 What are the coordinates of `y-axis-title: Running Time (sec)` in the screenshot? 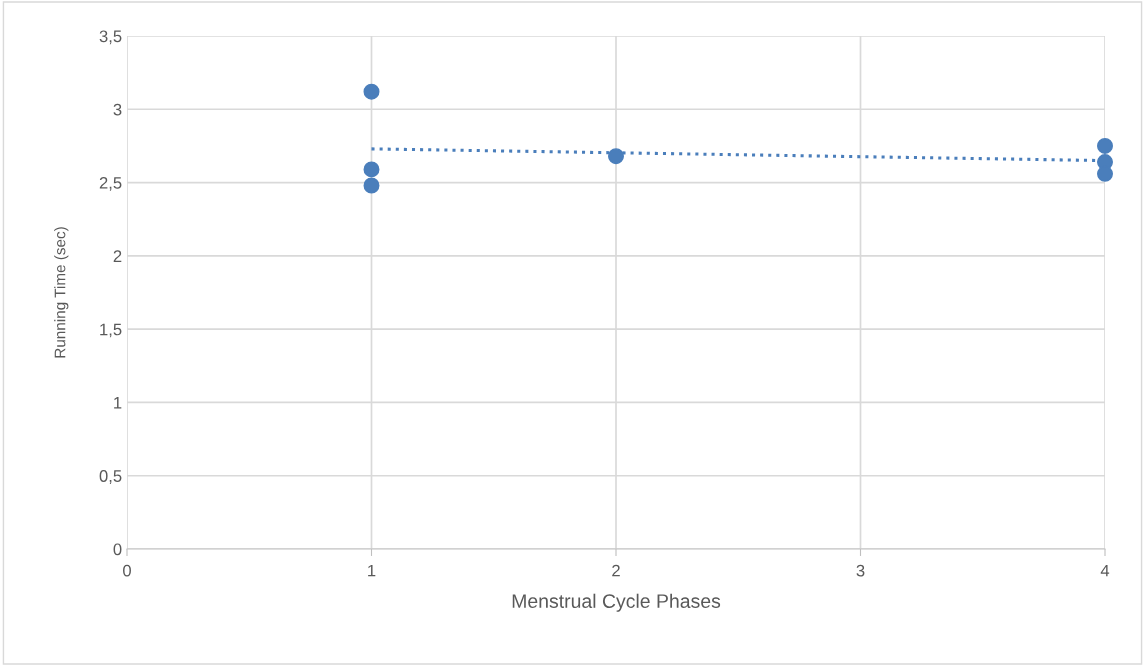 It's located at (61, 292).